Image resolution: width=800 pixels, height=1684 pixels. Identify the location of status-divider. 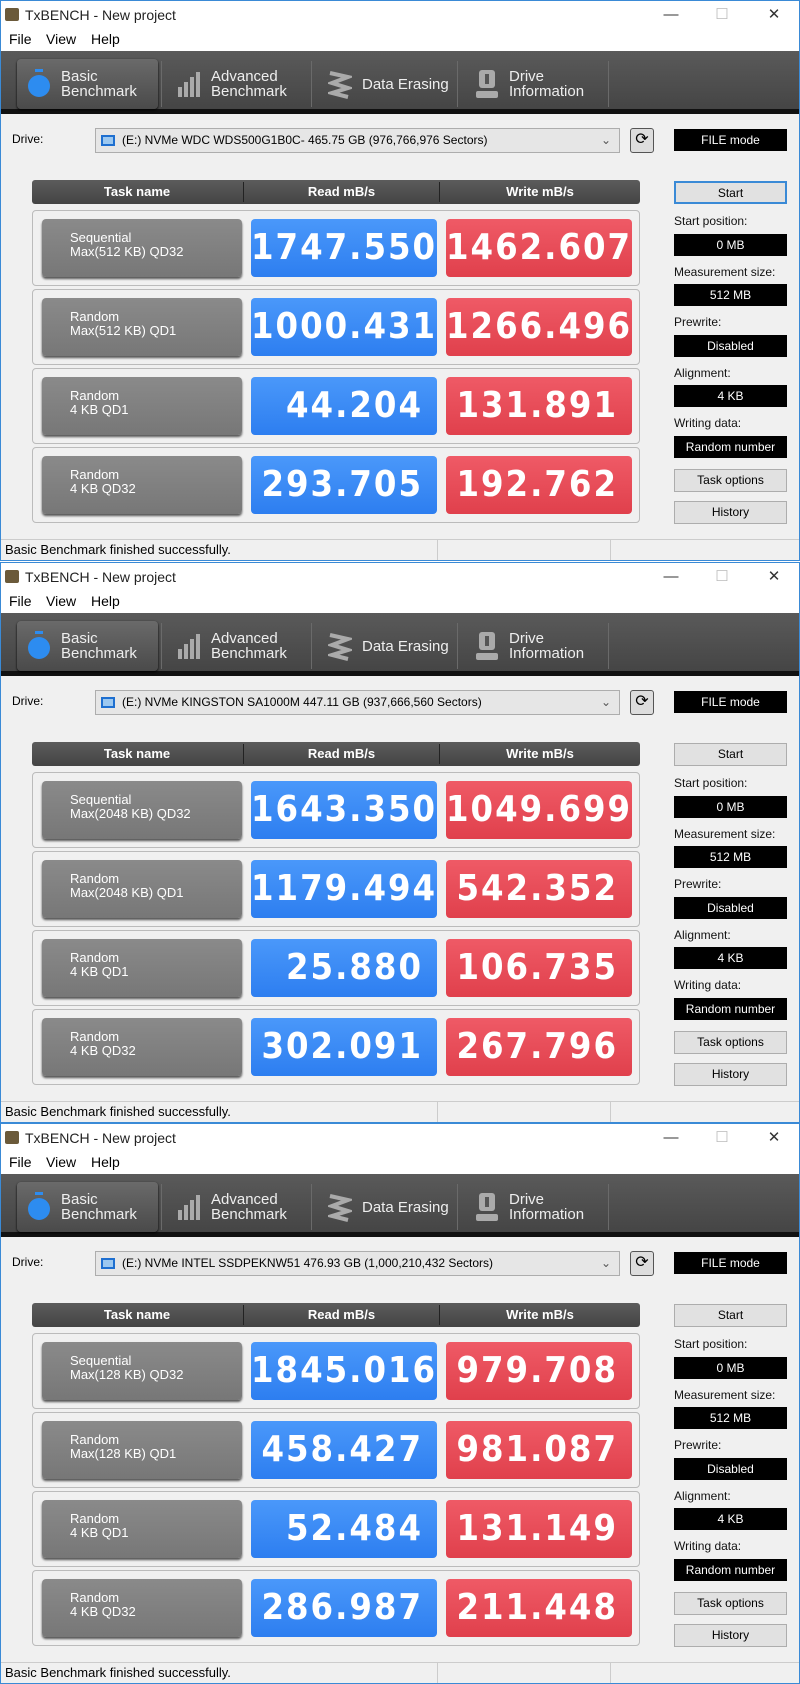
(610, 1673).